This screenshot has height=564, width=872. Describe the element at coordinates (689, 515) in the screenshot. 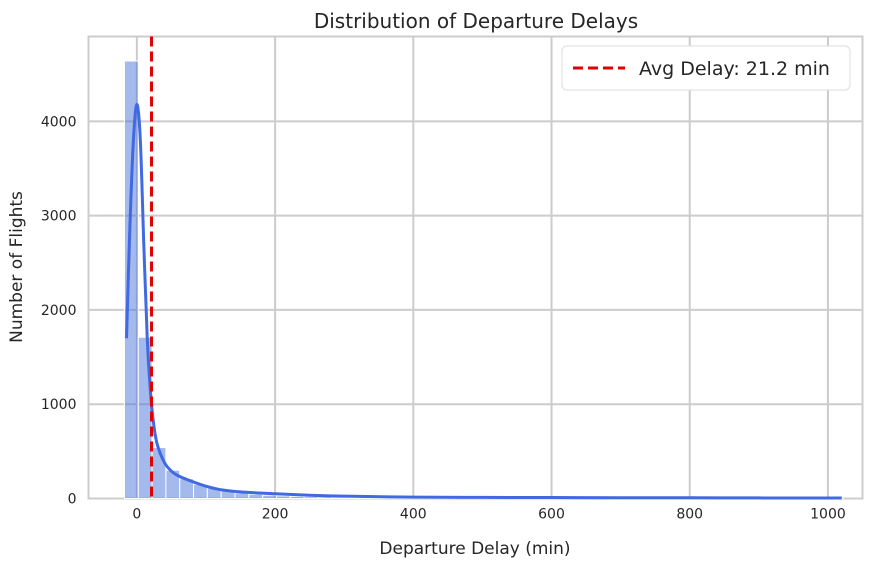

I see `x-tick-label: 800` at that location.